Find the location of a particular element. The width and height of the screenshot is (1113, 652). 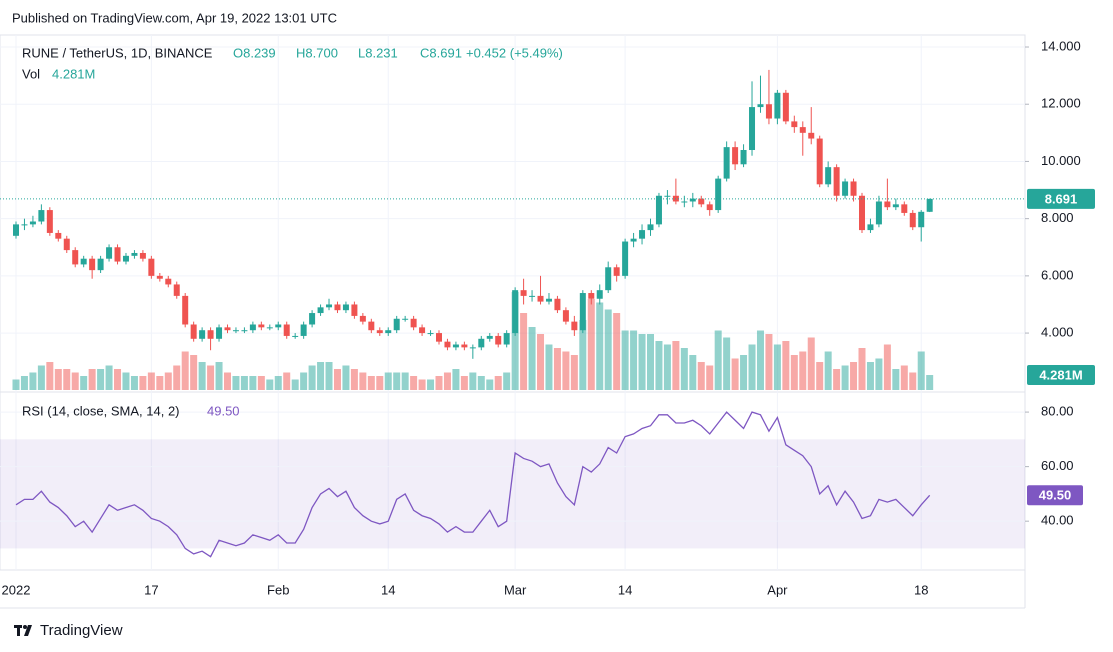

x-tick-label: 18 is located at coordinates (921, 589).